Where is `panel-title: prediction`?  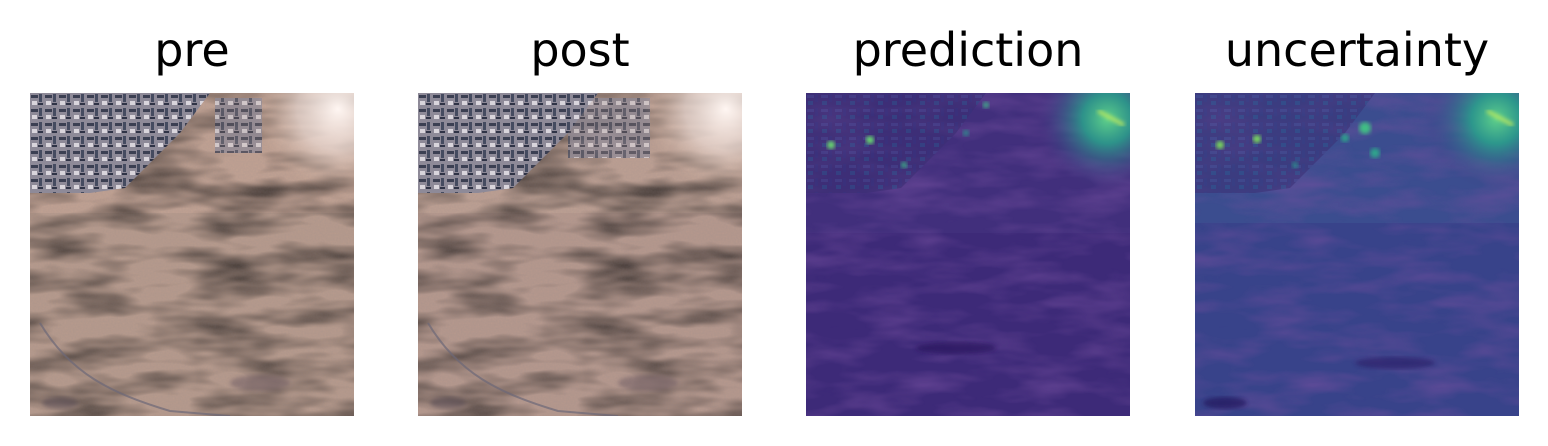
panel-title: prediction is located at coordinates (968, 50).